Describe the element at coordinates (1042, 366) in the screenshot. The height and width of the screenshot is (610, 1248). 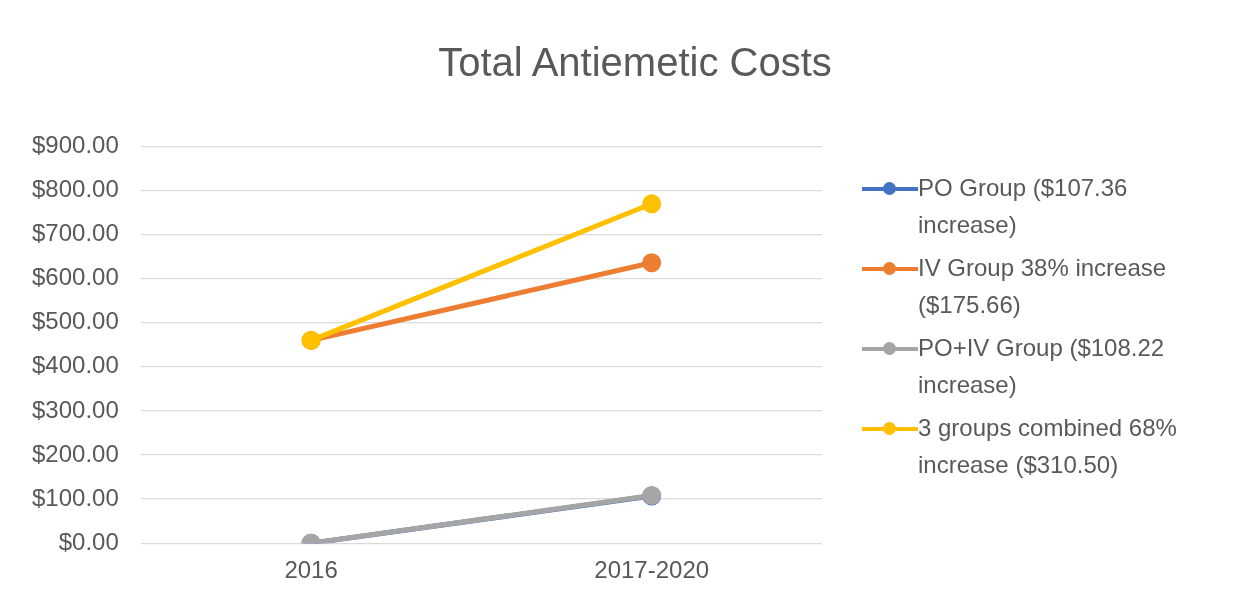
I see `legend-label: PO+IV Group ($108.22 increase)` at that location.